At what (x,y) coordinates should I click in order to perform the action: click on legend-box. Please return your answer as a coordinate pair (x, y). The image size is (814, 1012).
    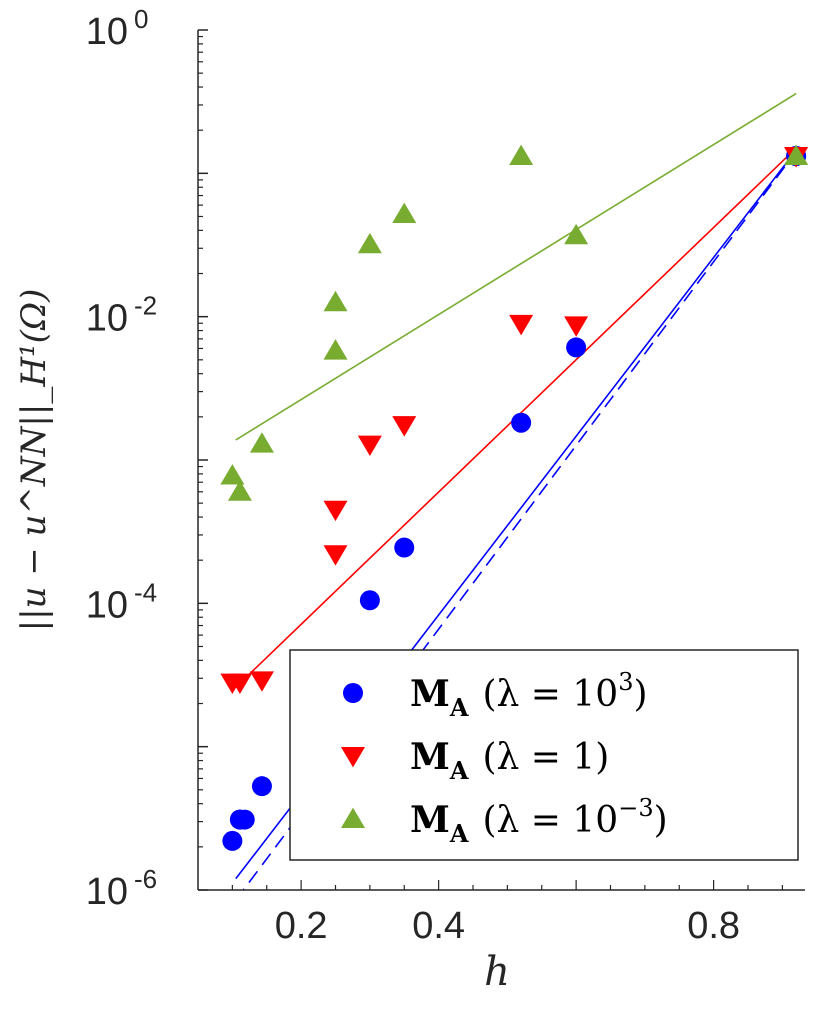
    Looking at the image, I should click on (544, 755).